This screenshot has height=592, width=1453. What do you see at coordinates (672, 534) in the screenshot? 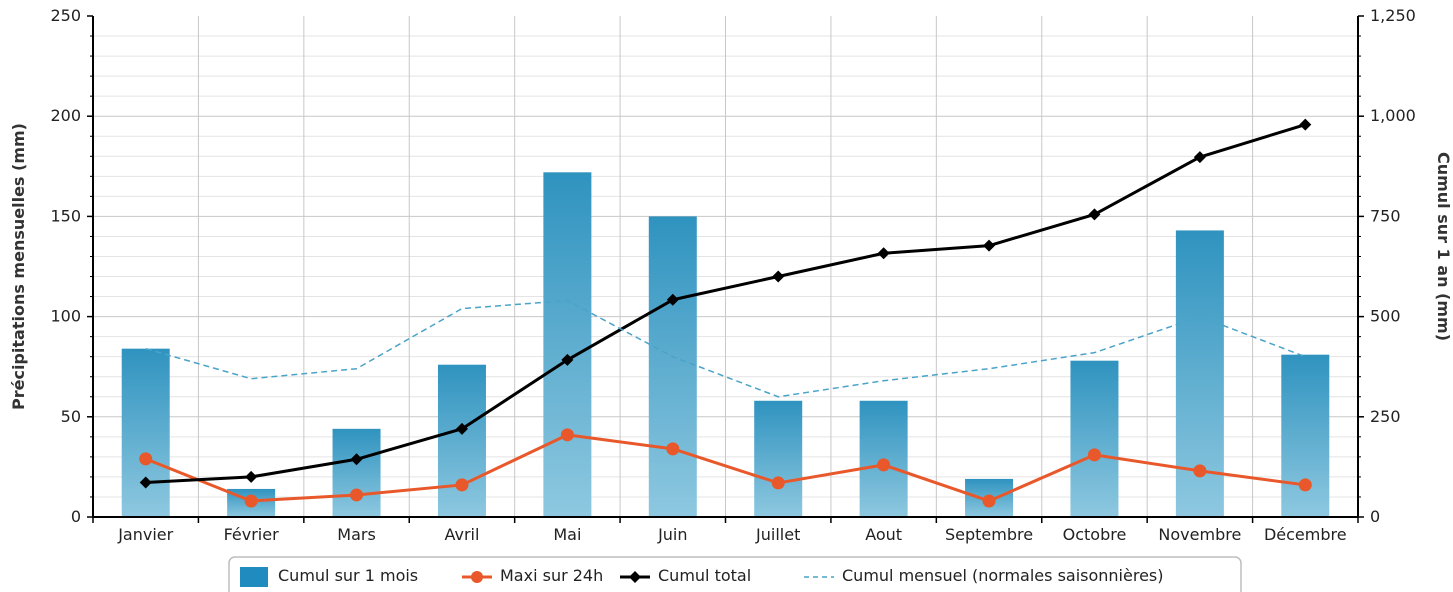
I see `x-tick-label: Juin` at bounding box center [672, 534].